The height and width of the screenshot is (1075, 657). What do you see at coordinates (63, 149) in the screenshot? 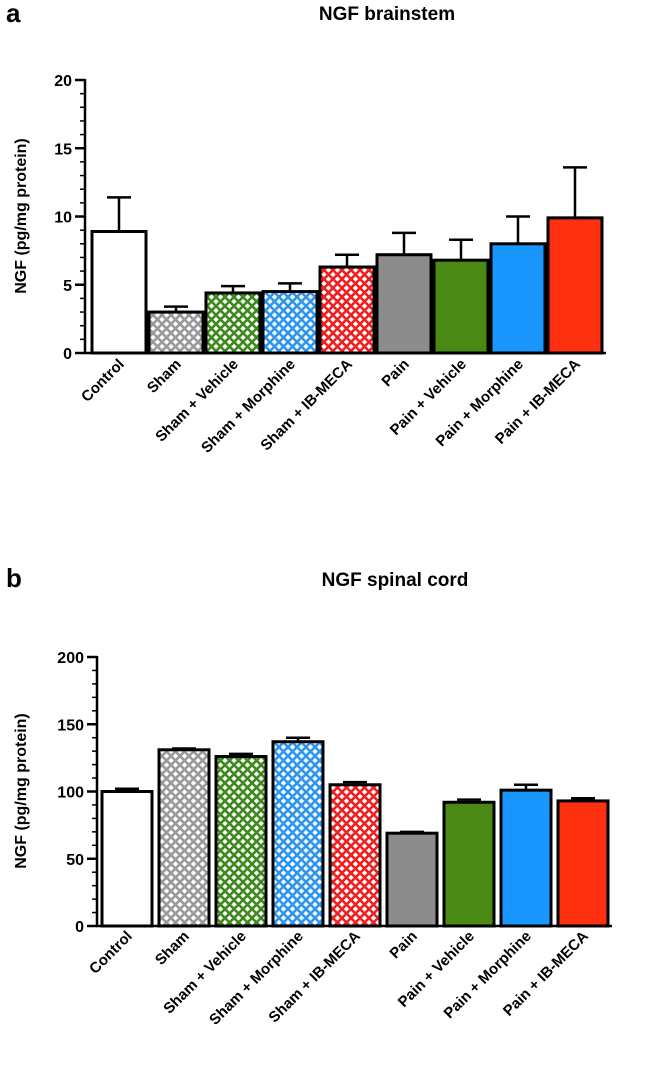
I see `y-tick-label: 15` at bounding box center [63, 149].